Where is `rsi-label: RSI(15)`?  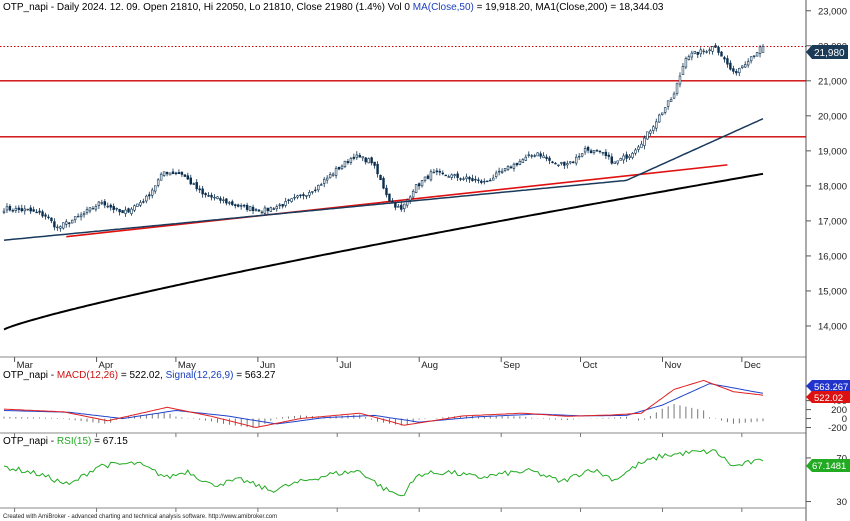 rsi-label: RSI(15) is located at coordinates (74, 441).